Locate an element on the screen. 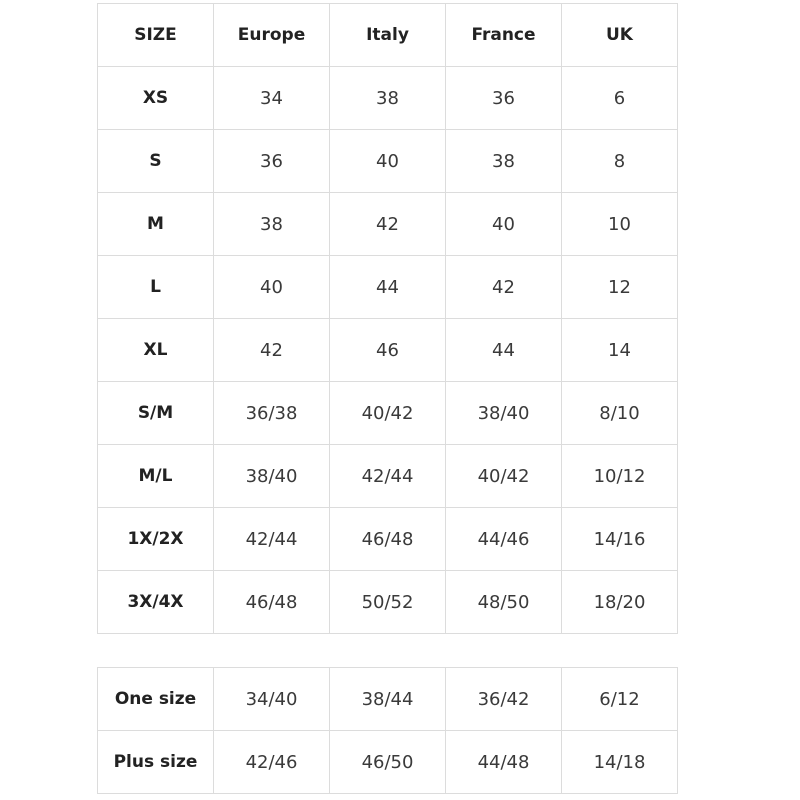 The image size is (800, 800). table-row: S 36 40 38 8 is located at coordinates (387, 161).